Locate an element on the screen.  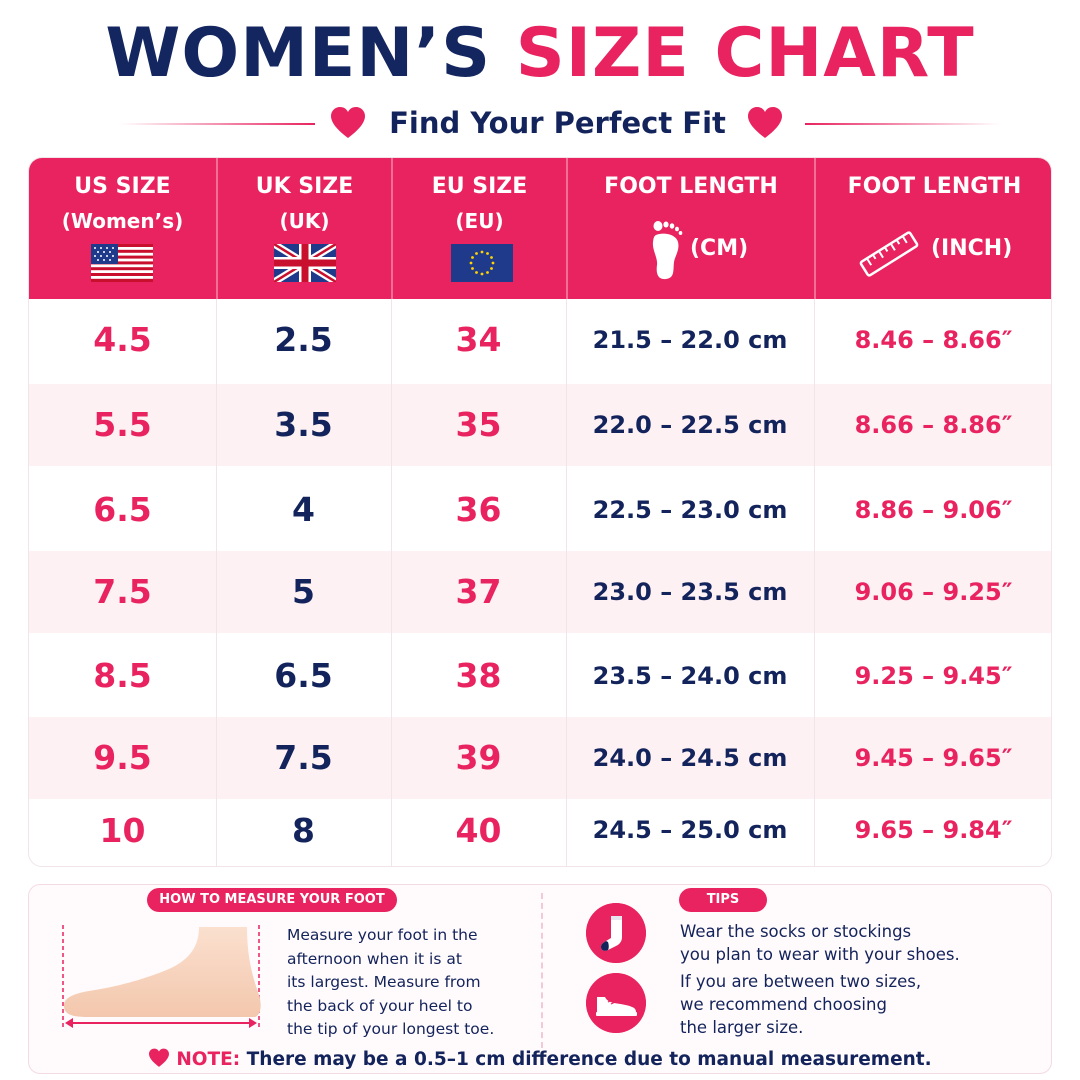
table-row: 10 8 40 24.5 – 25.0 cm 9.65 – 9.84″ is located at coordinates (540, 829).